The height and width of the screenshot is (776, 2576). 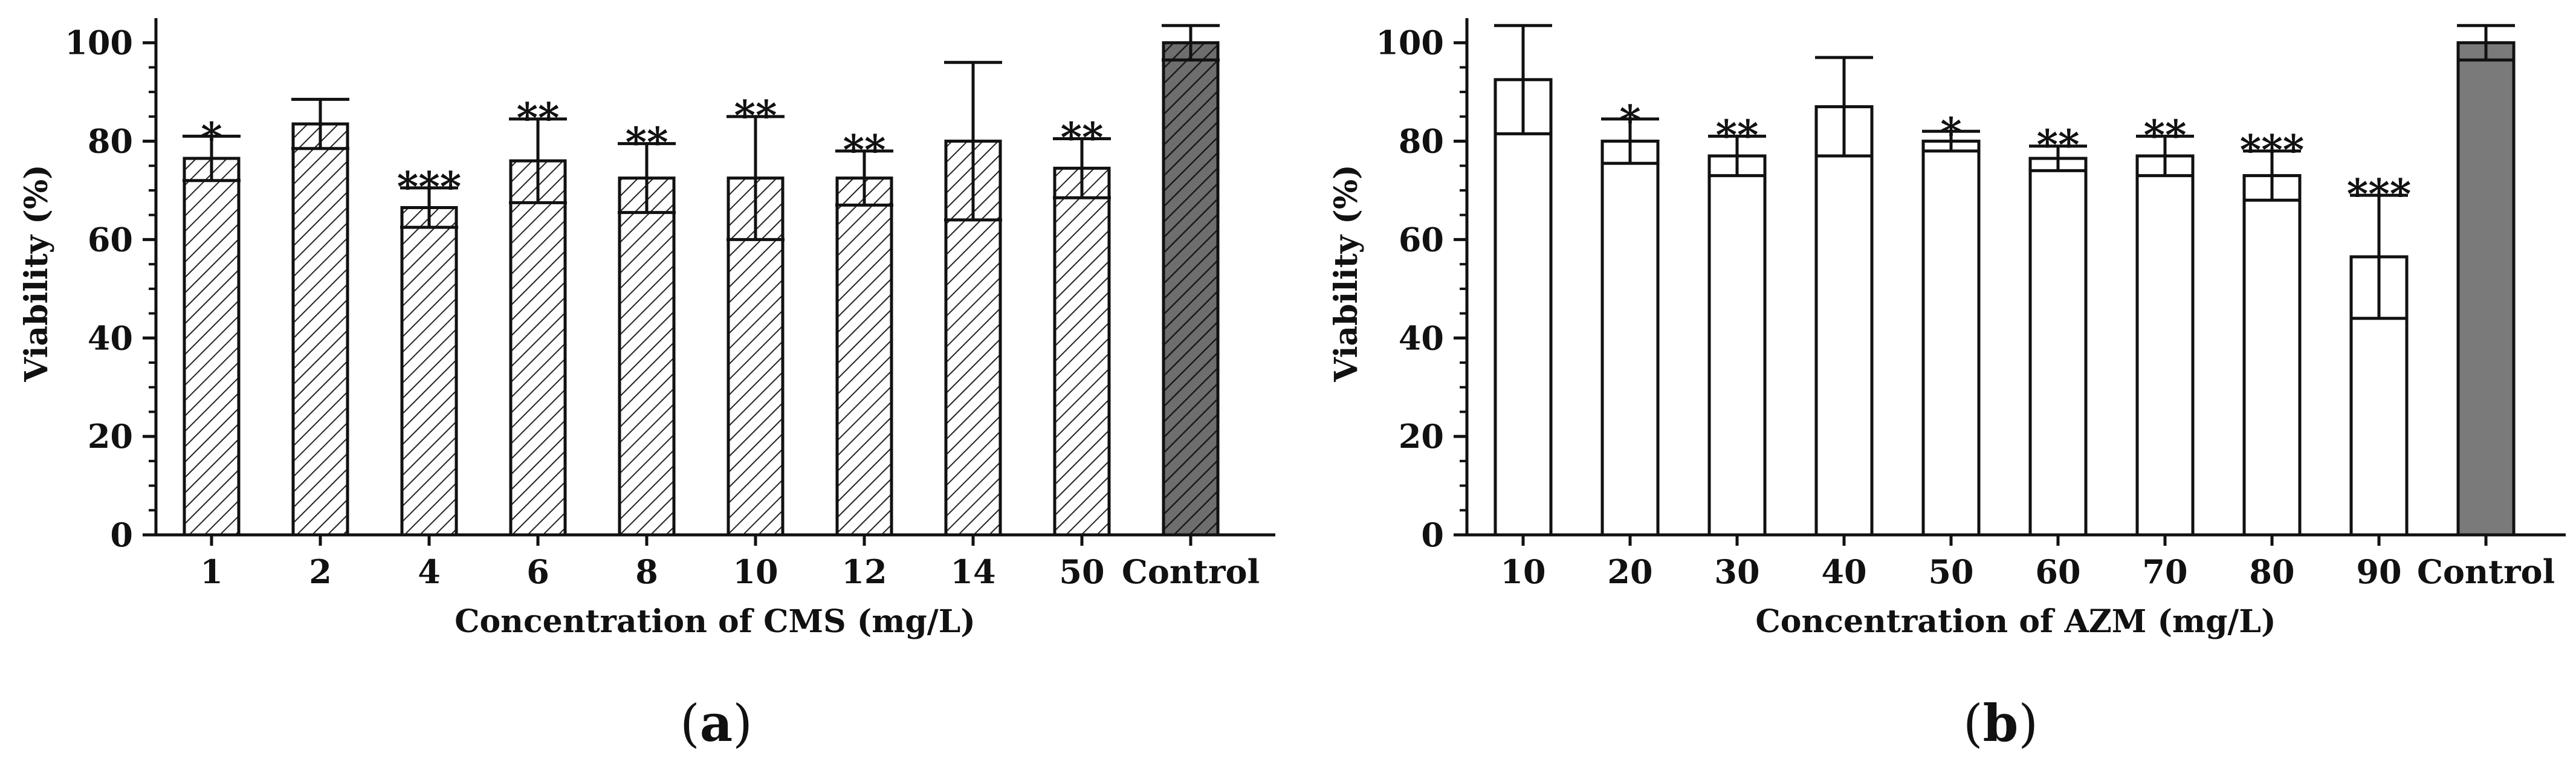 I want to click on x-axis-label: Concentration of AZM (mg/L), so click(x=2015, y=621).